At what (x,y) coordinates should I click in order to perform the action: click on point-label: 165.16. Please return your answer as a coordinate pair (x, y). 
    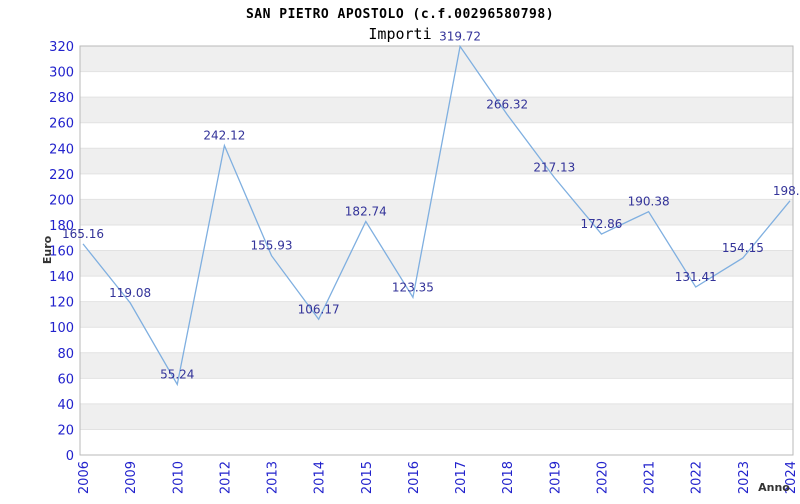
    Looking at the image, I should click on (83, 234).